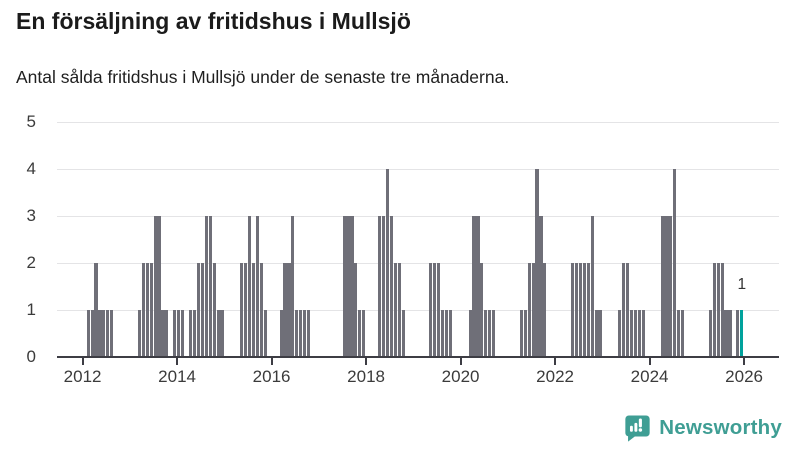 The height and width of the screenshot is (450, 800). What do you see at coordinates (31, 309) in the screenshot?
I see `y-axis-label: 1` at bounding box center [31, 309].